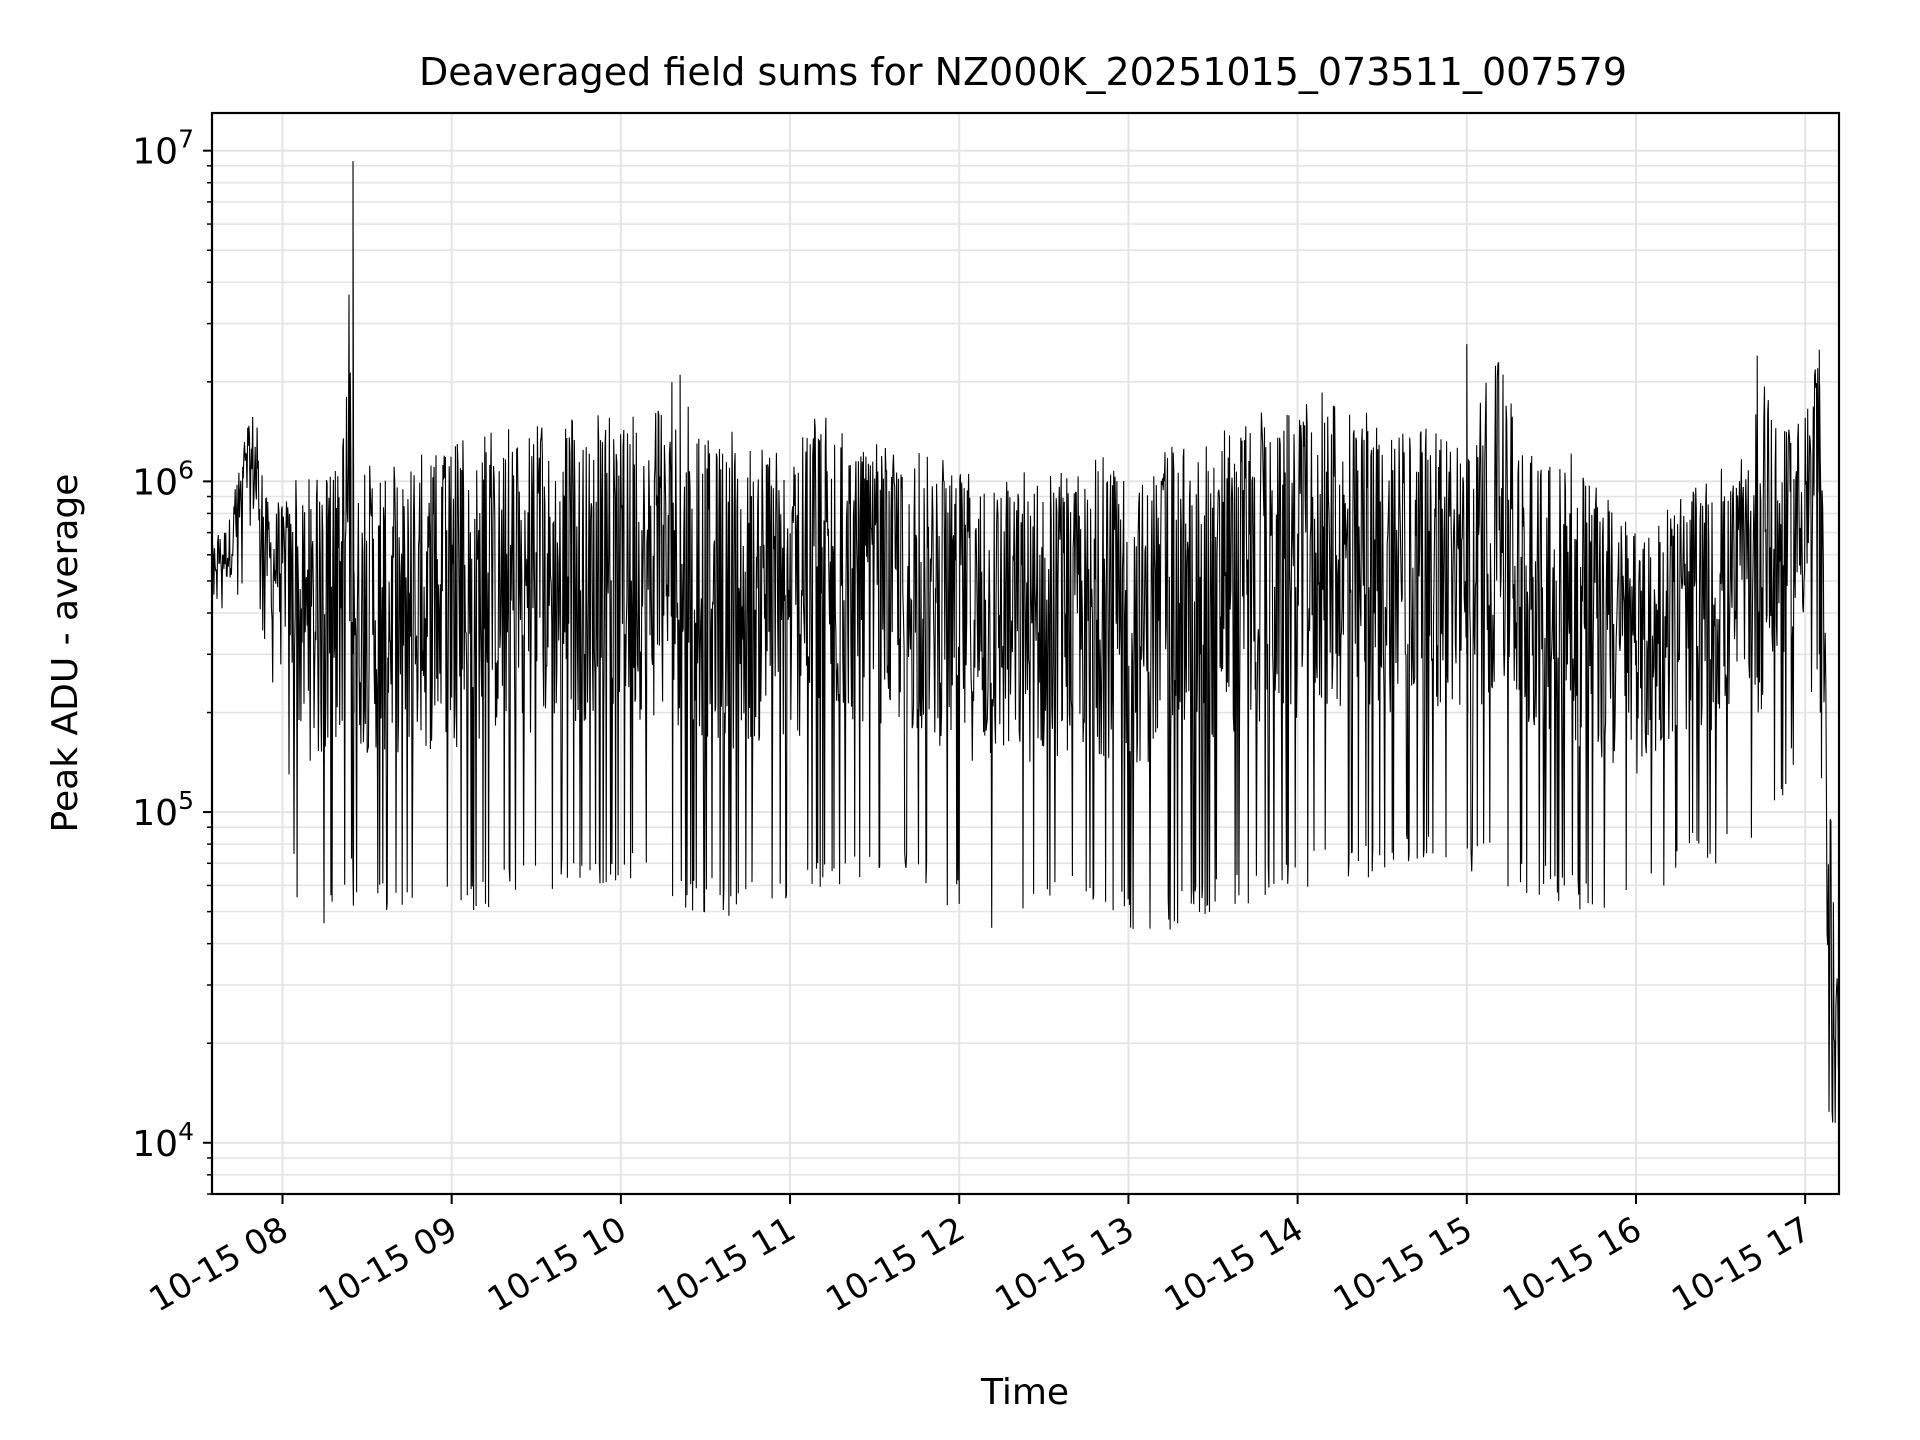  Describe the element at coordinates (1024, 1392) in the screenshot. I see `x-axis-label: Time` at that location.